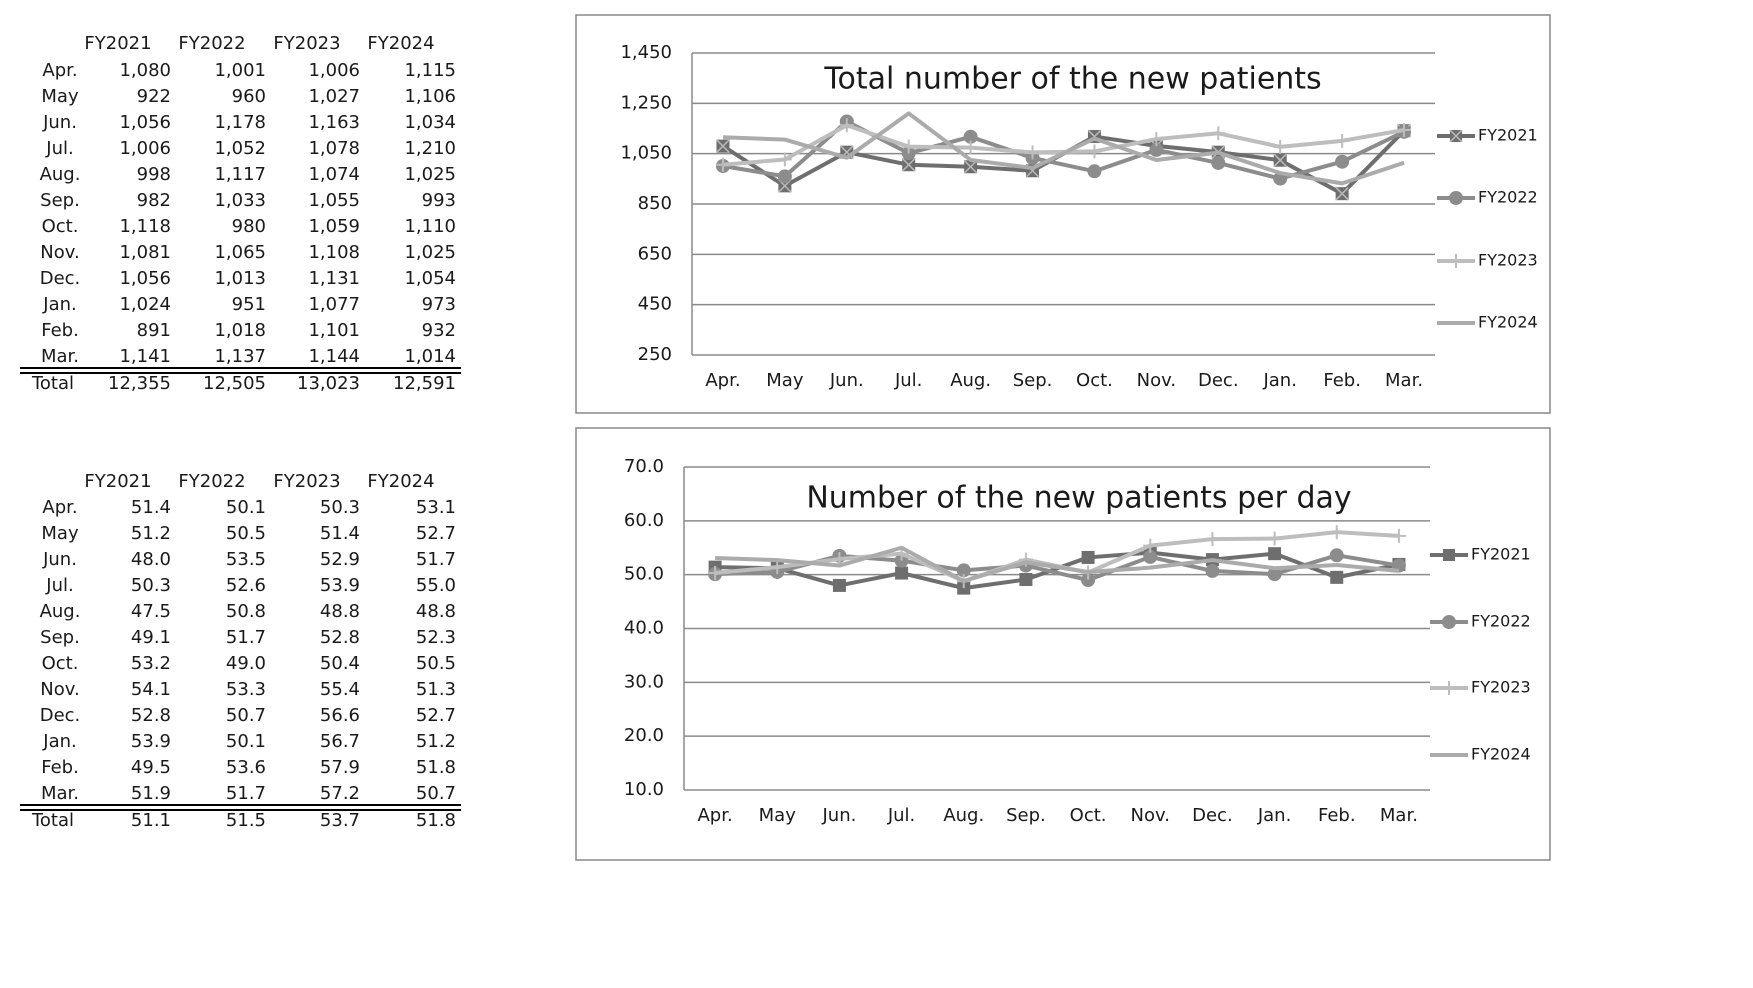  What do you see at coordinates (340, 689) in the screenshot?
I see `cell: 55.4` at bounding box center [340, 689].